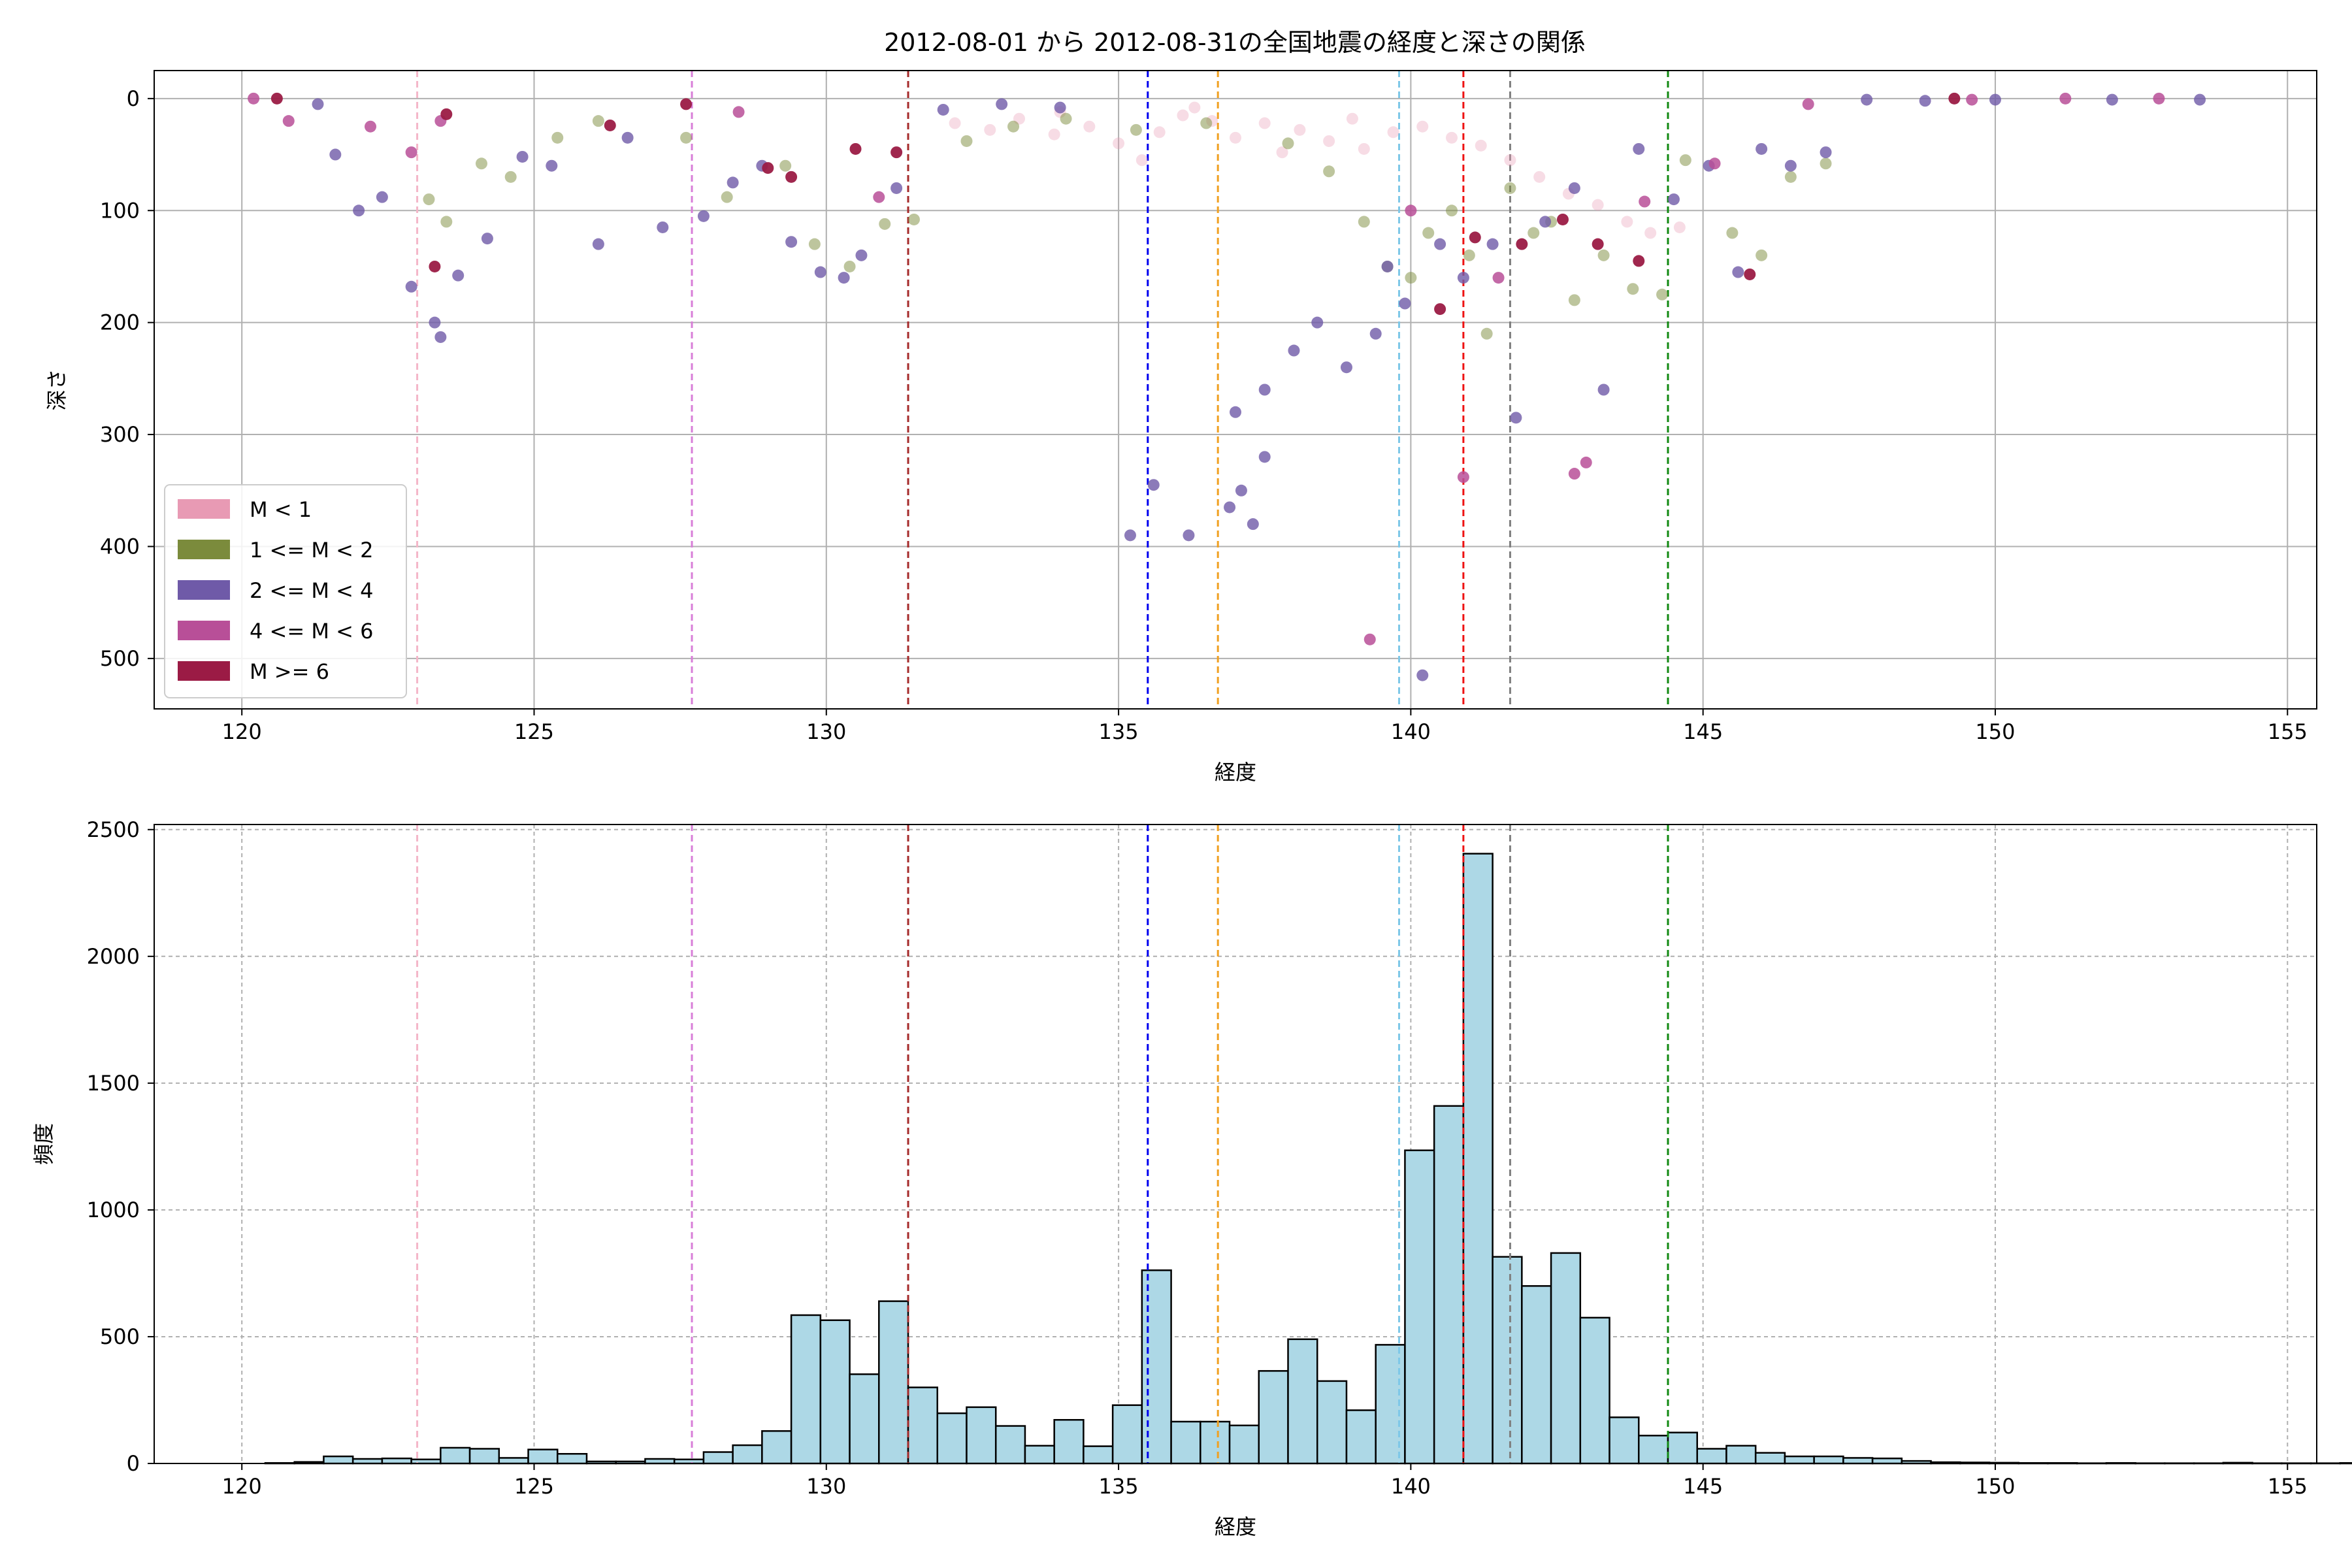  I want to click on legend-box, so click(285, 591).